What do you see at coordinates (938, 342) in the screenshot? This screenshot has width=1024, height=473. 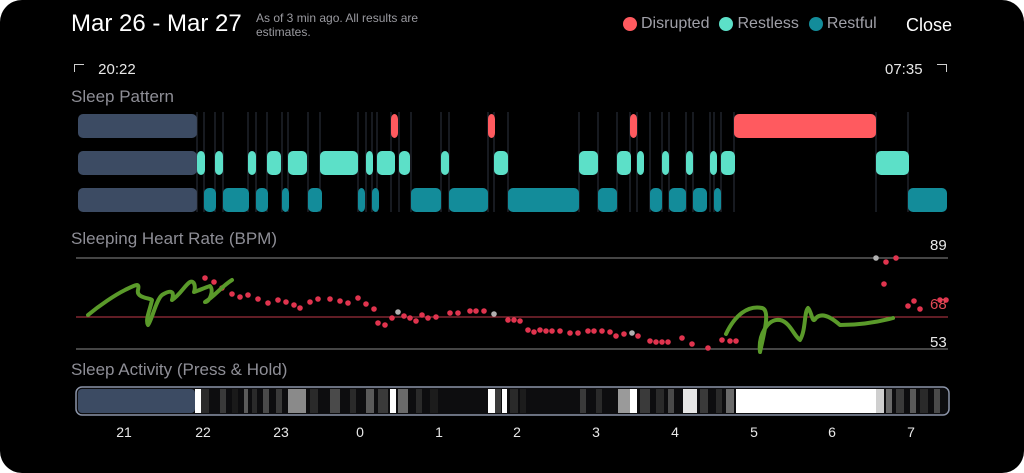 I see `hr-min-label: 53` at bounding box center [938, 342].